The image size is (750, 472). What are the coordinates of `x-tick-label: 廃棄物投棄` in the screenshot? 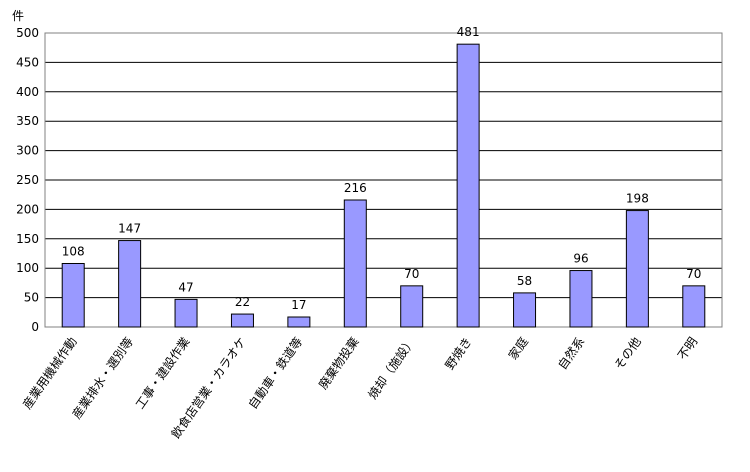 It's located at (338, 363).